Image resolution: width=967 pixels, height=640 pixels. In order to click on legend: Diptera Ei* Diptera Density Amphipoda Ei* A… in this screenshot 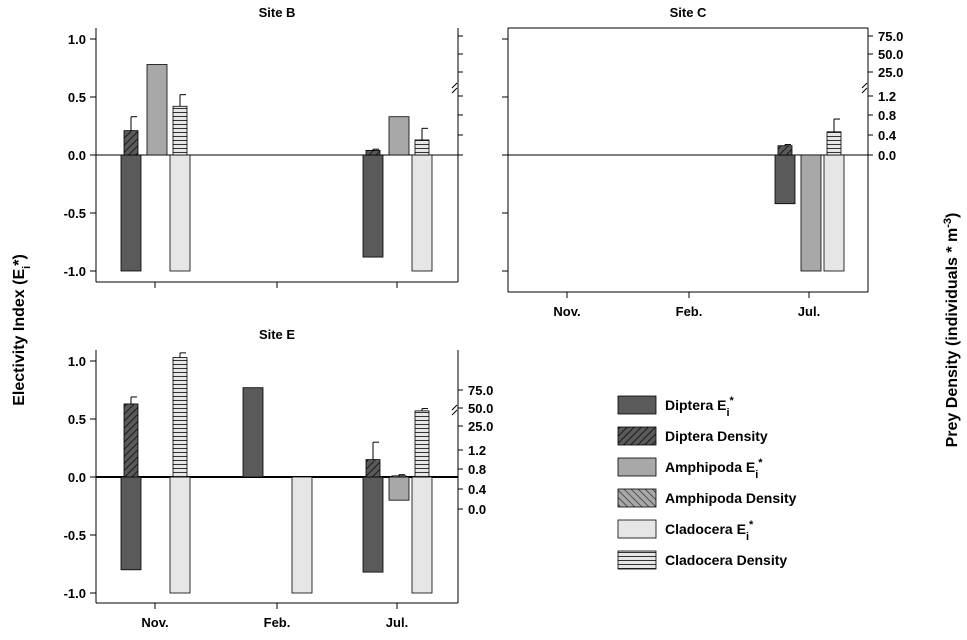, I will do `click(707, 482)`.